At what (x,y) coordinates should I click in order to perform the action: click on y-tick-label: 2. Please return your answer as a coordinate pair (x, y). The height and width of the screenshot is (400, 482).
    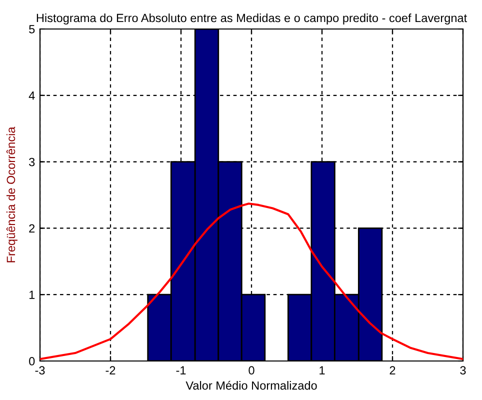
    Looking at the image, I should click on (32, 228).